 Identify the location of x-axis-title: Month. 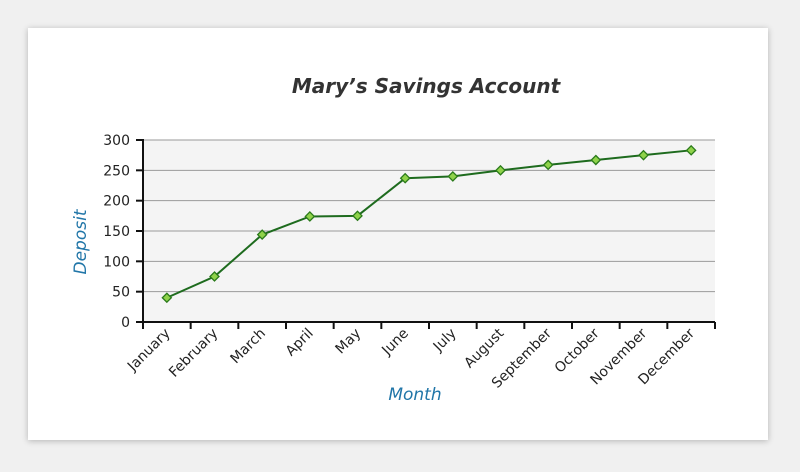
(414, 395).